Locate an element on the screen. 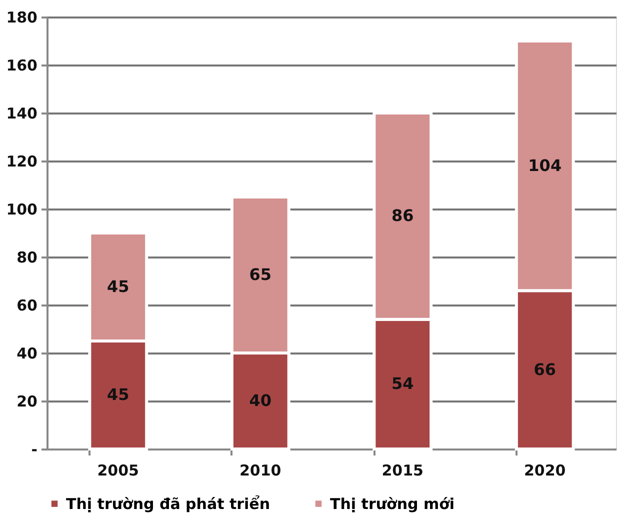 This screenshot has width=626, height=517. x-tick-label: 2005 is located at coordinates (118, 471).